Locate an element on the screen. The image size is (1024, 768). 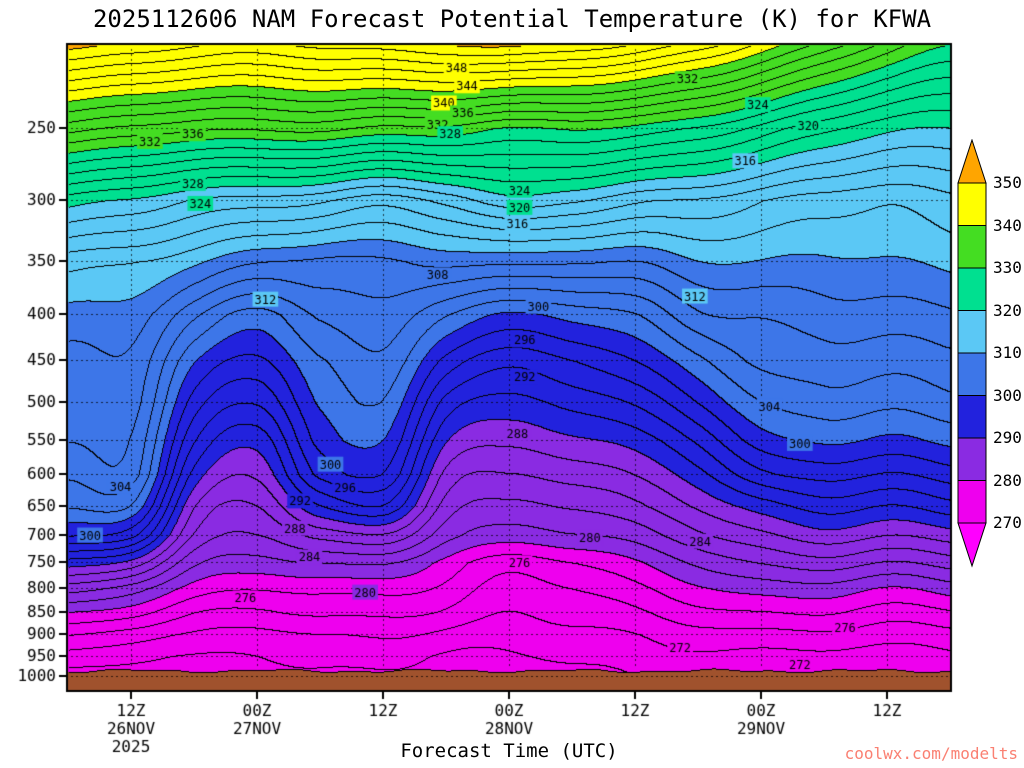
colorbar-tick-label: 350 is located at coordinates (1007, 182).